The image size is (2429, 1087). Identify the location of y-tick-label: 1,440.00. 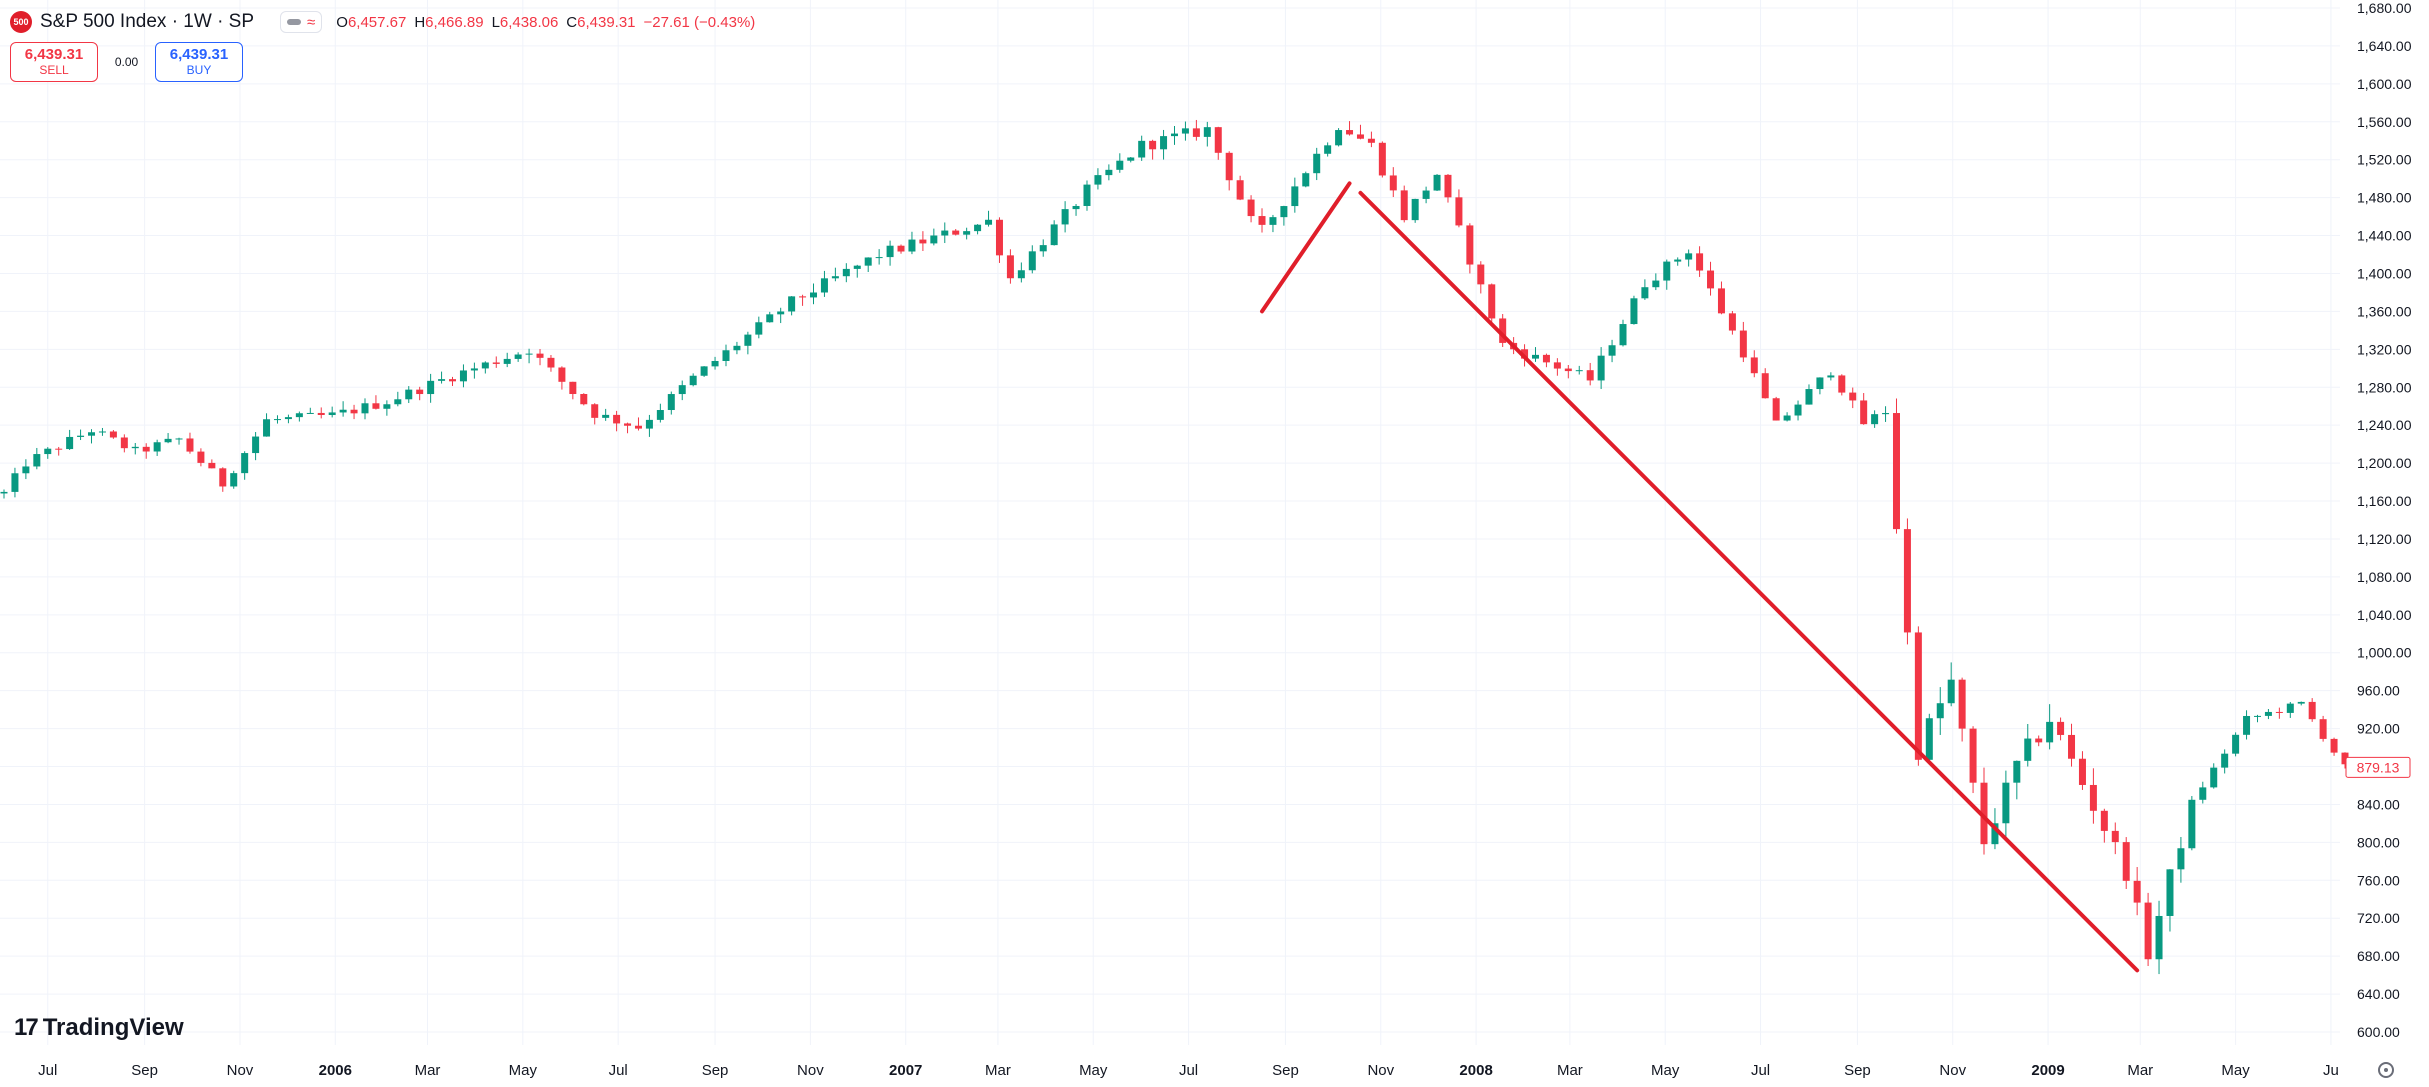
(2384, 236).